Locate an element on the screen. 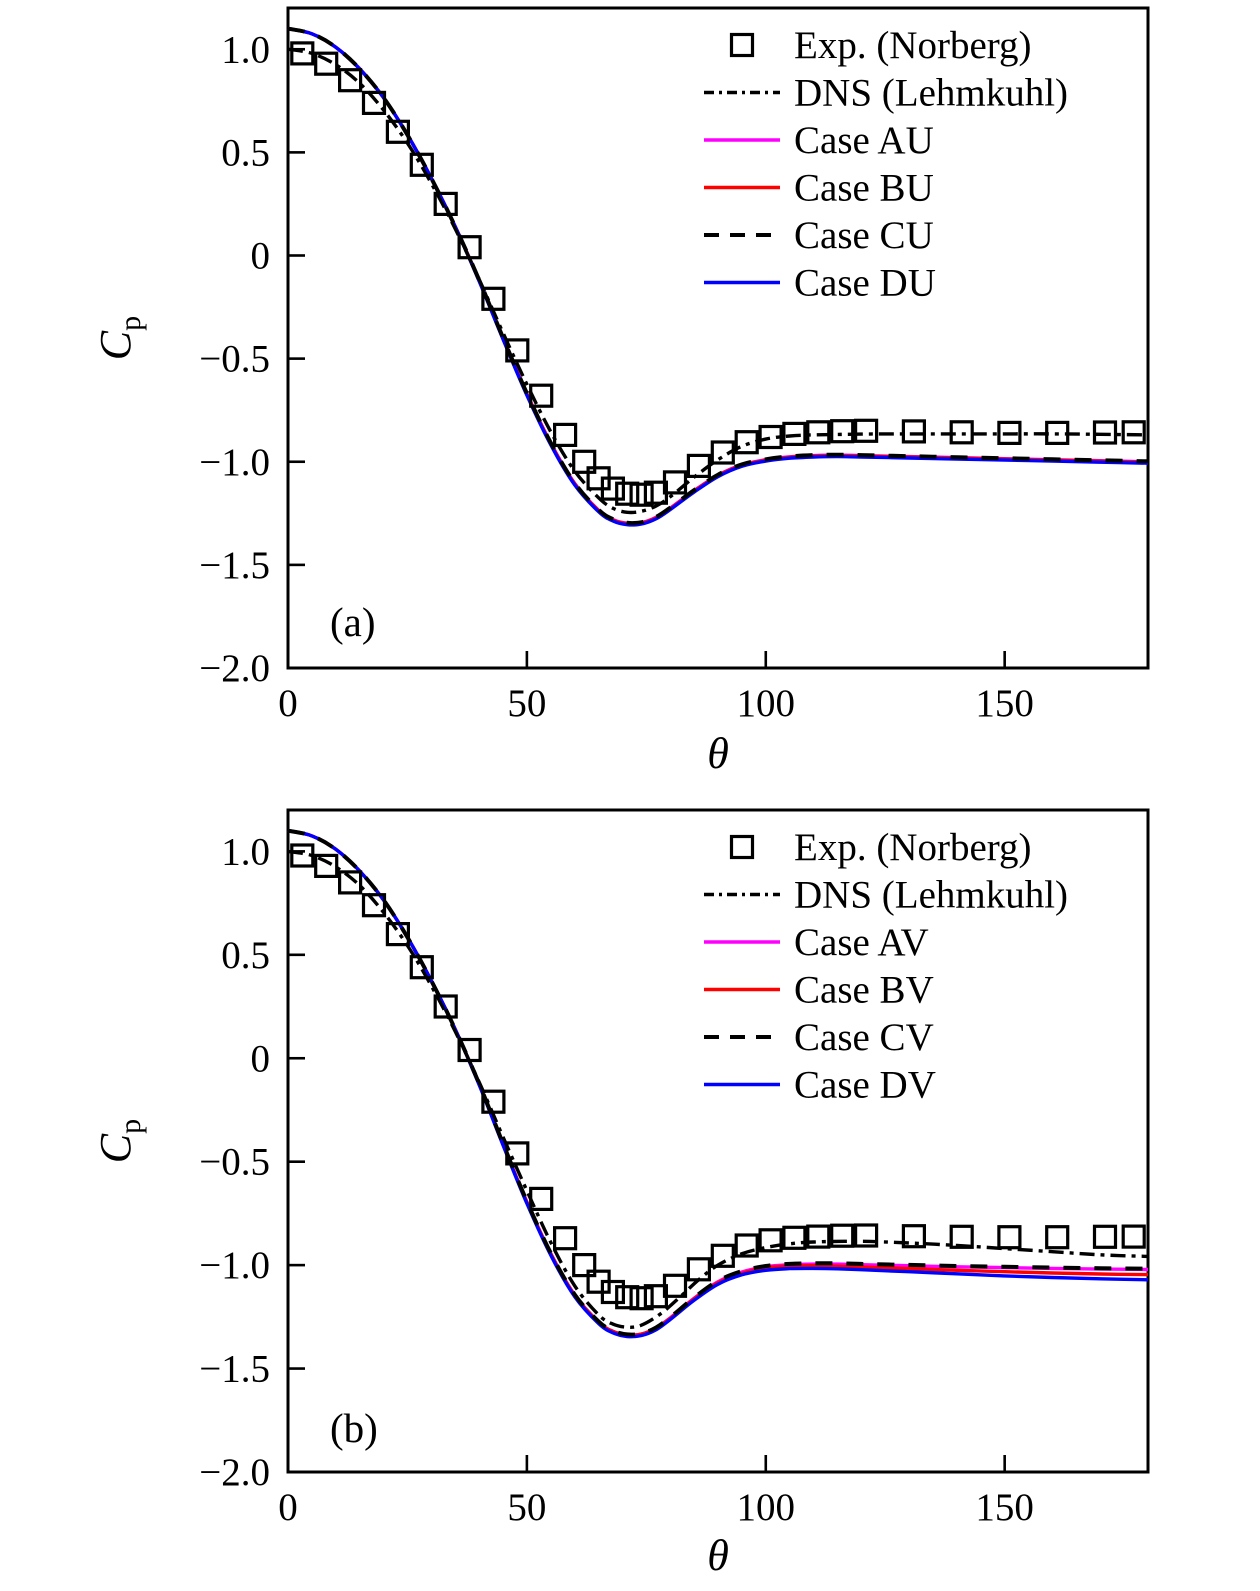 This screenshot has height=1591, width=1260. y-tick-label-b: −0.5 is located at coordinates (234, 1162).